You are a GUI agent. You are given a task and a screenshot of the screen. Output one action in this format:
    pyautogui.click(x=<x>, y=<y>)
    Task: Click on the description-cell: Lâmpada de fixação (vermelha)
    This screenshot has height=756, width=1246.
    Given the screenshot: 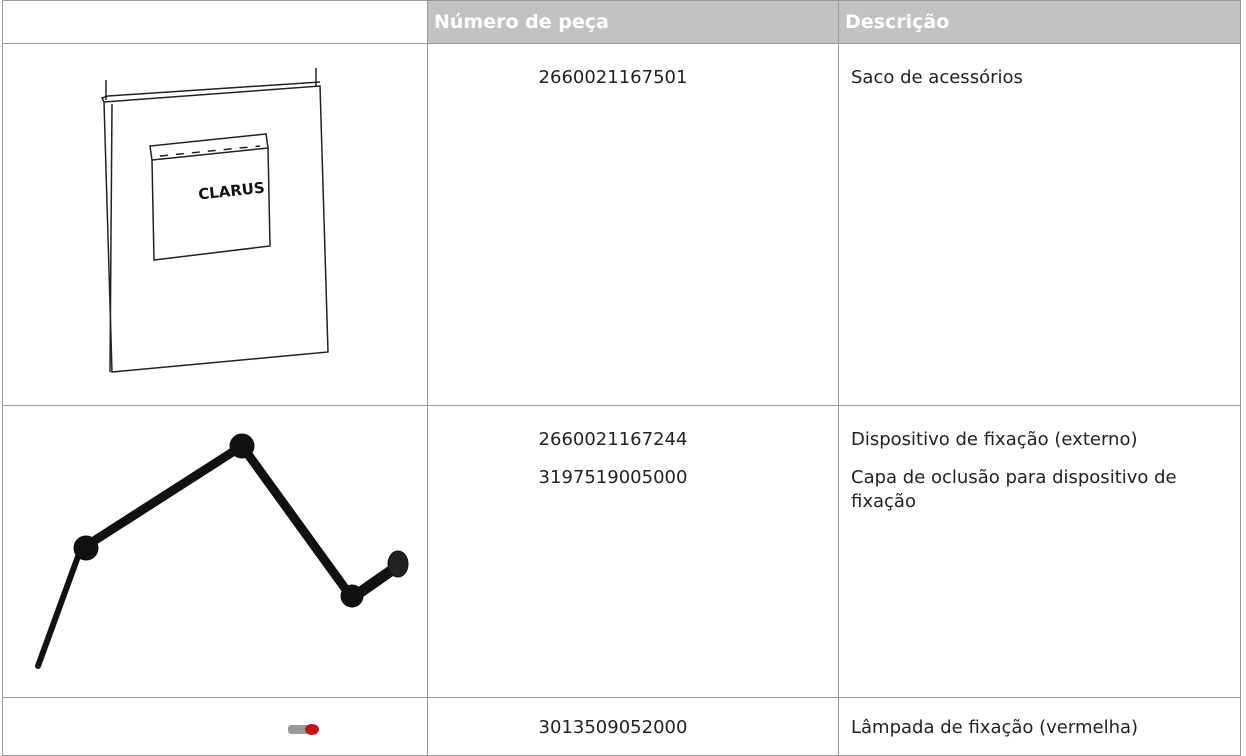 What is the action you would take?
    pyautogui.click(x=1039, y=726)
    